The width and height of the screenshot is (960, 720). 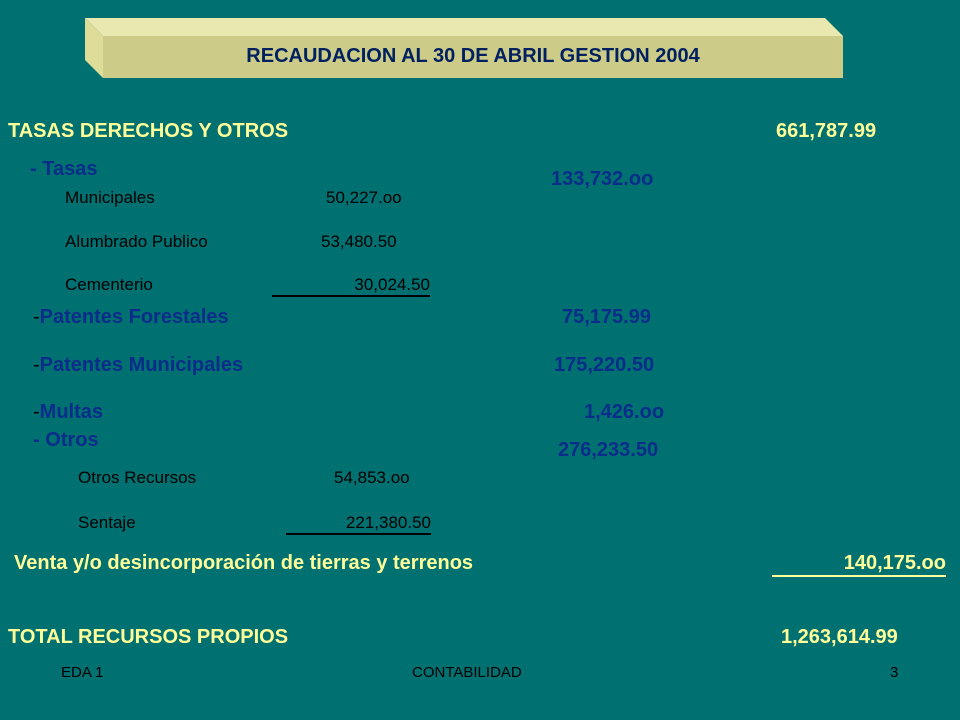 I want to click on multas-row: -Multas, so click(x=68, y=412).